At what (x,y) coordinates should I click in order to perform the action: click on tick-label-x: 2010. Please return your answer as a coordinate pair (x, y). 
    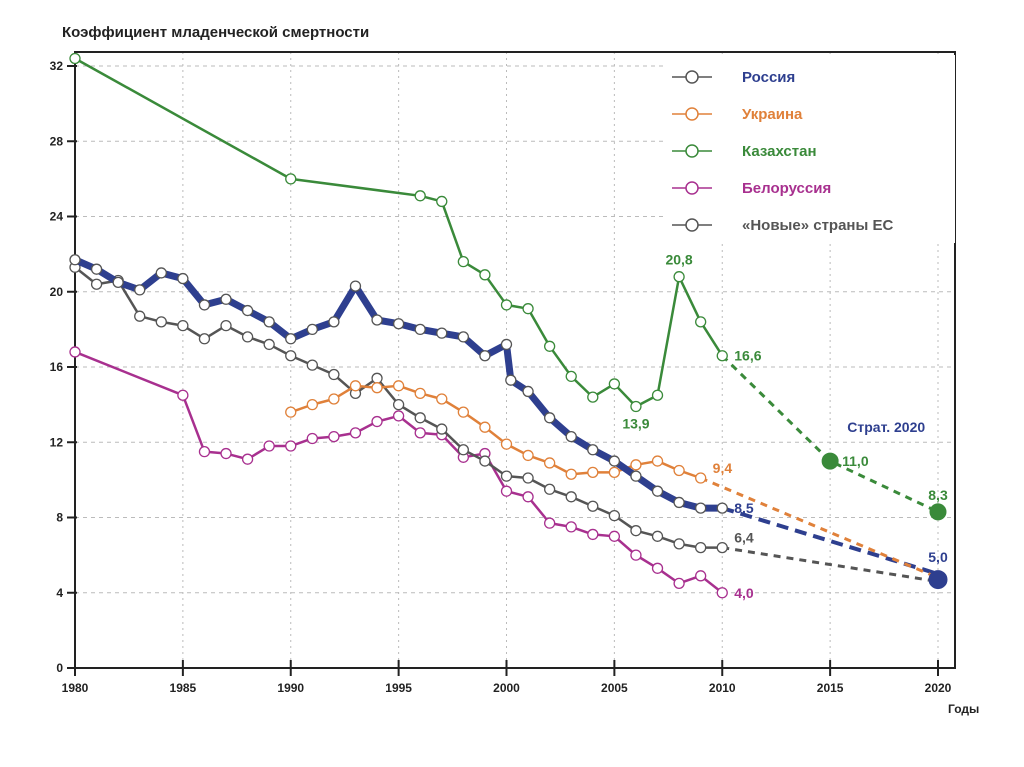
    Looking at the image, I should click on (722, 688).